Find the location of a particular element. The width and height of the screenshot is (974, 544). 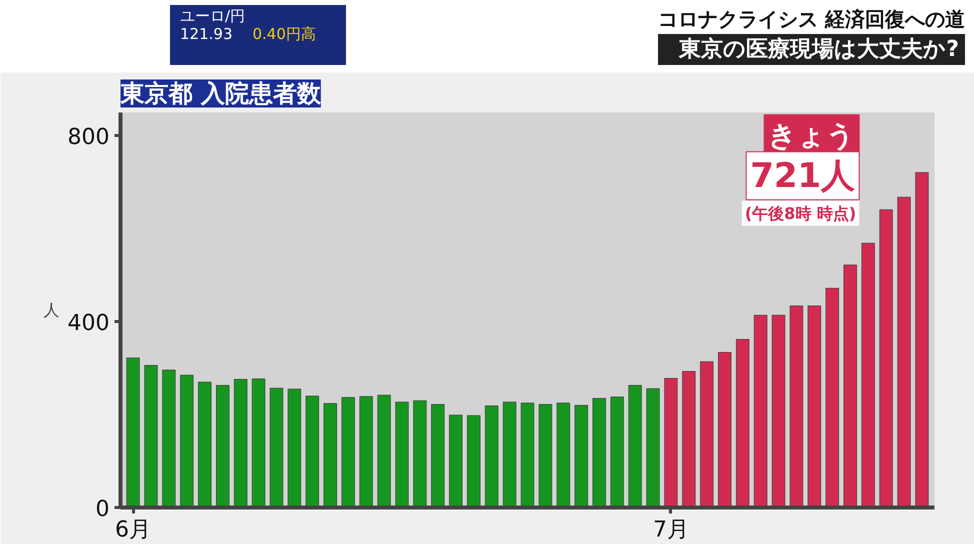

chart-subtitle: 東京の医療現場は大丈夫か? is located at coordinates (811, 49).